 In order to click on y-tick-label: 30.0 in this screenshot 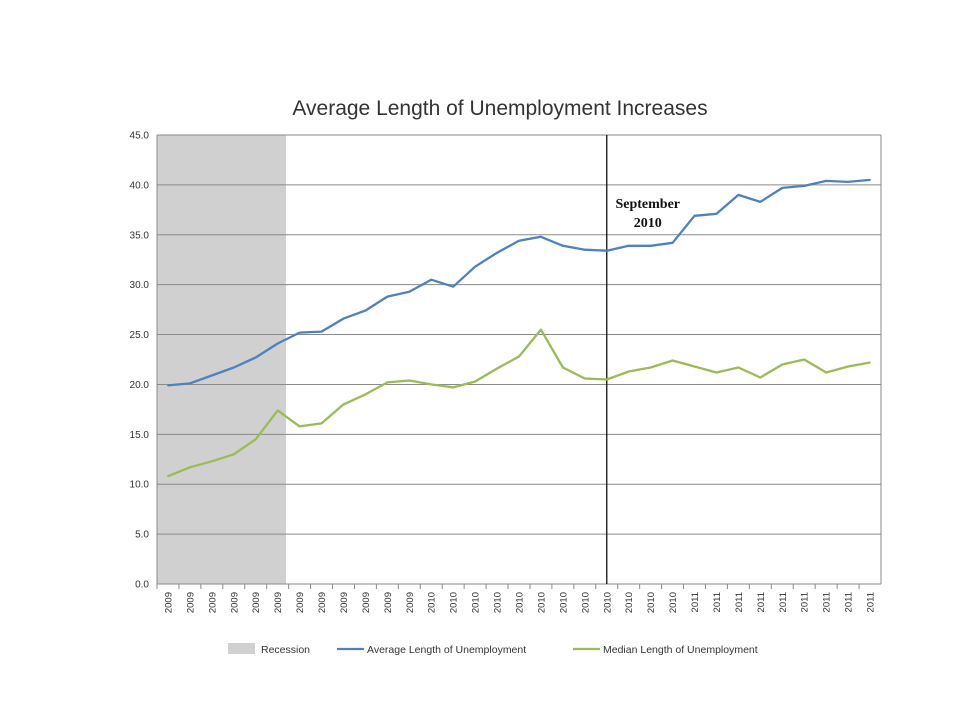, I will do `click(140, 285)`.